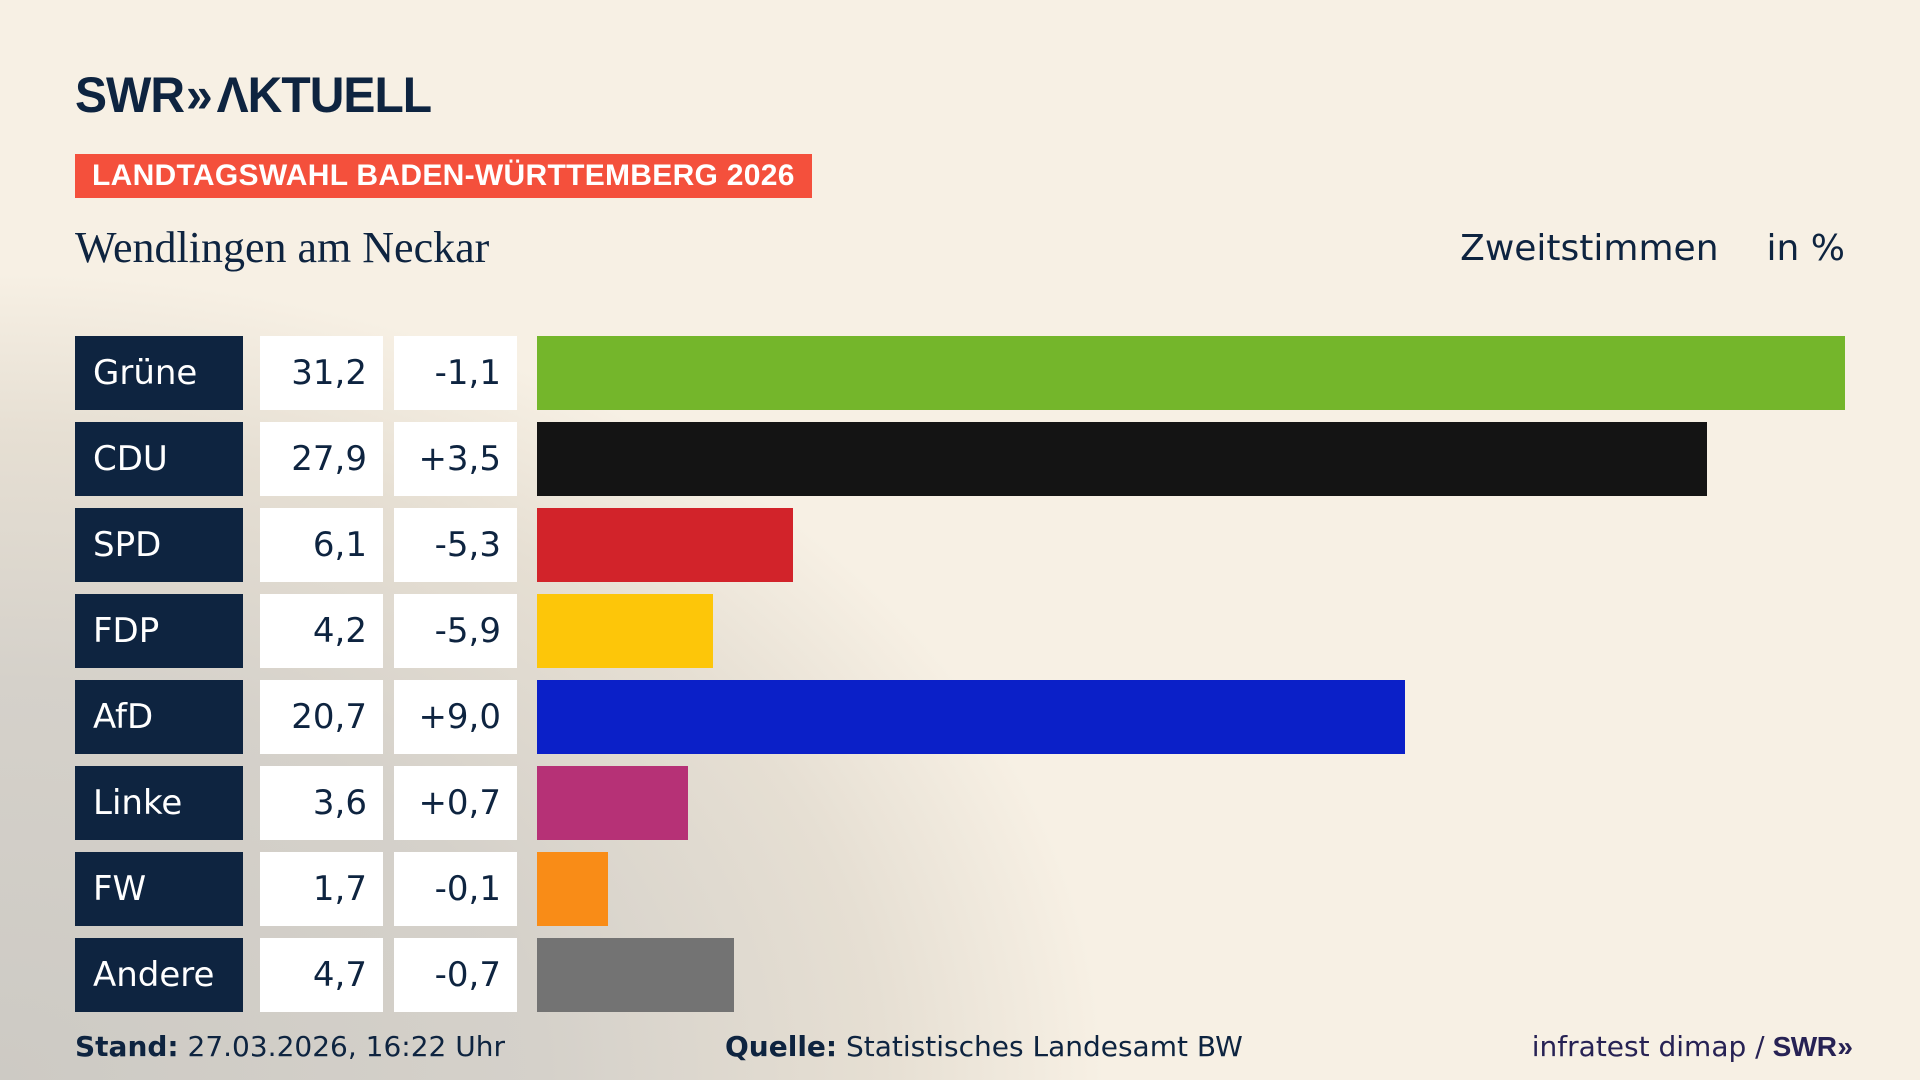 Image resolution: width=1920 pixels, height=1080 pixels. Describe the element at coordinates (159, 889) in the screenshot. I see `party-label: FW` at that location.